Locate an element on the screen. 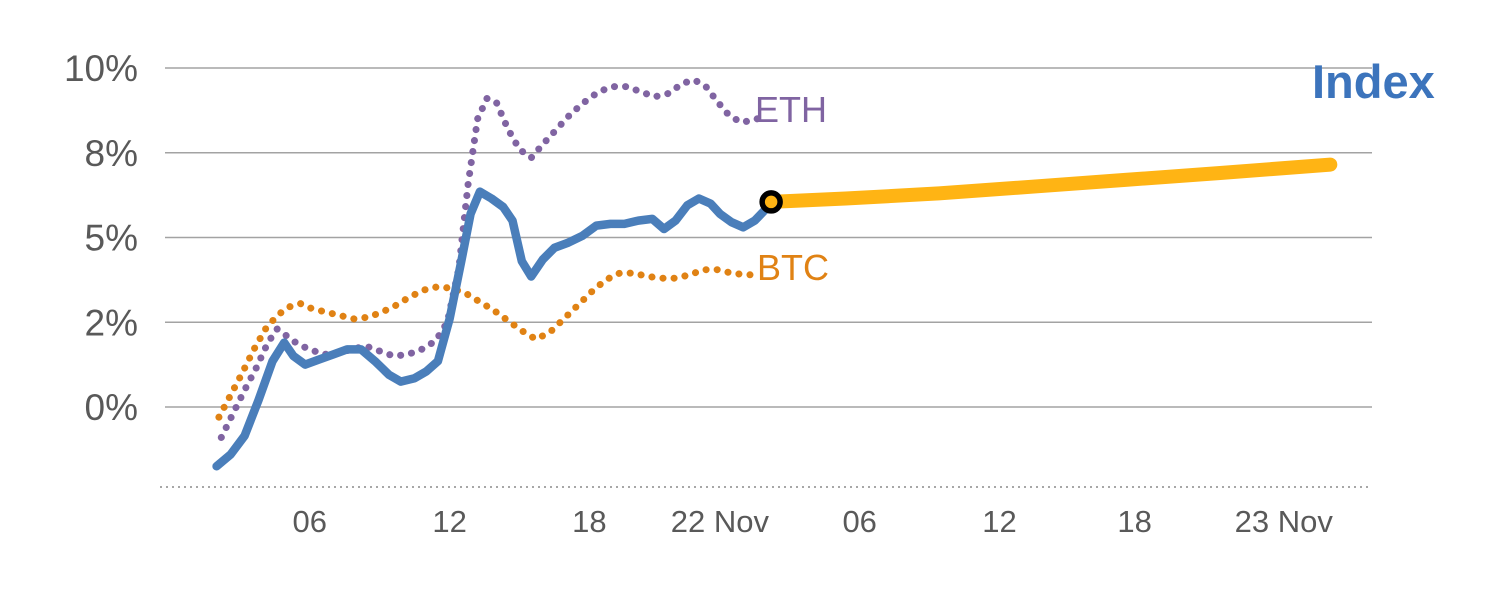 This screenshot has width=1500, height=600. y-axis-tick-label: 10% is located at coordinates (101, 68).